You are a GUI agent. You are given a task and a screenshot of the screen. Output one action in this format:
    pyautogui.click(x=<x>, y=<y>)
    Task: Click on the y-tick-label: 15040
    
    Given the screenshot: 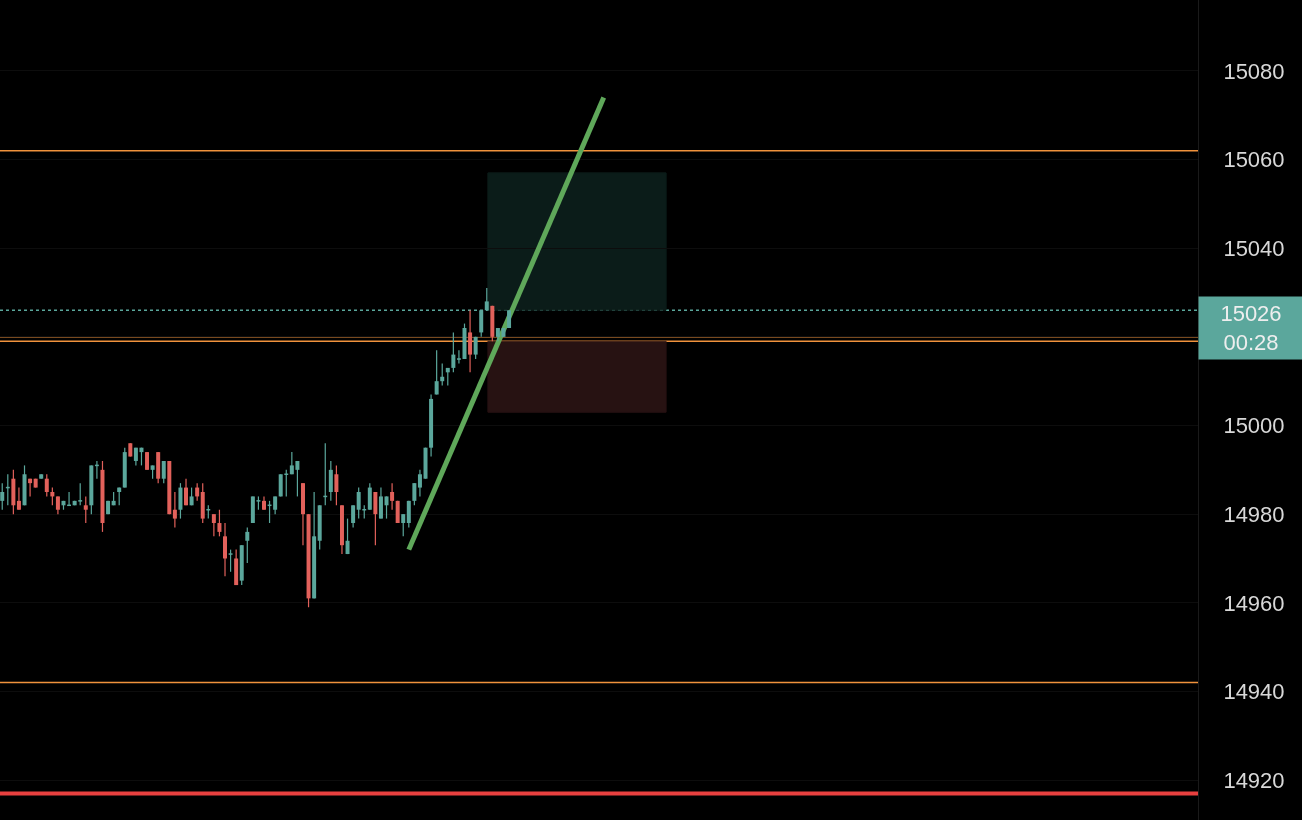 What is the action you would take?
    pyautogui.click(x=1254, y=248)
    